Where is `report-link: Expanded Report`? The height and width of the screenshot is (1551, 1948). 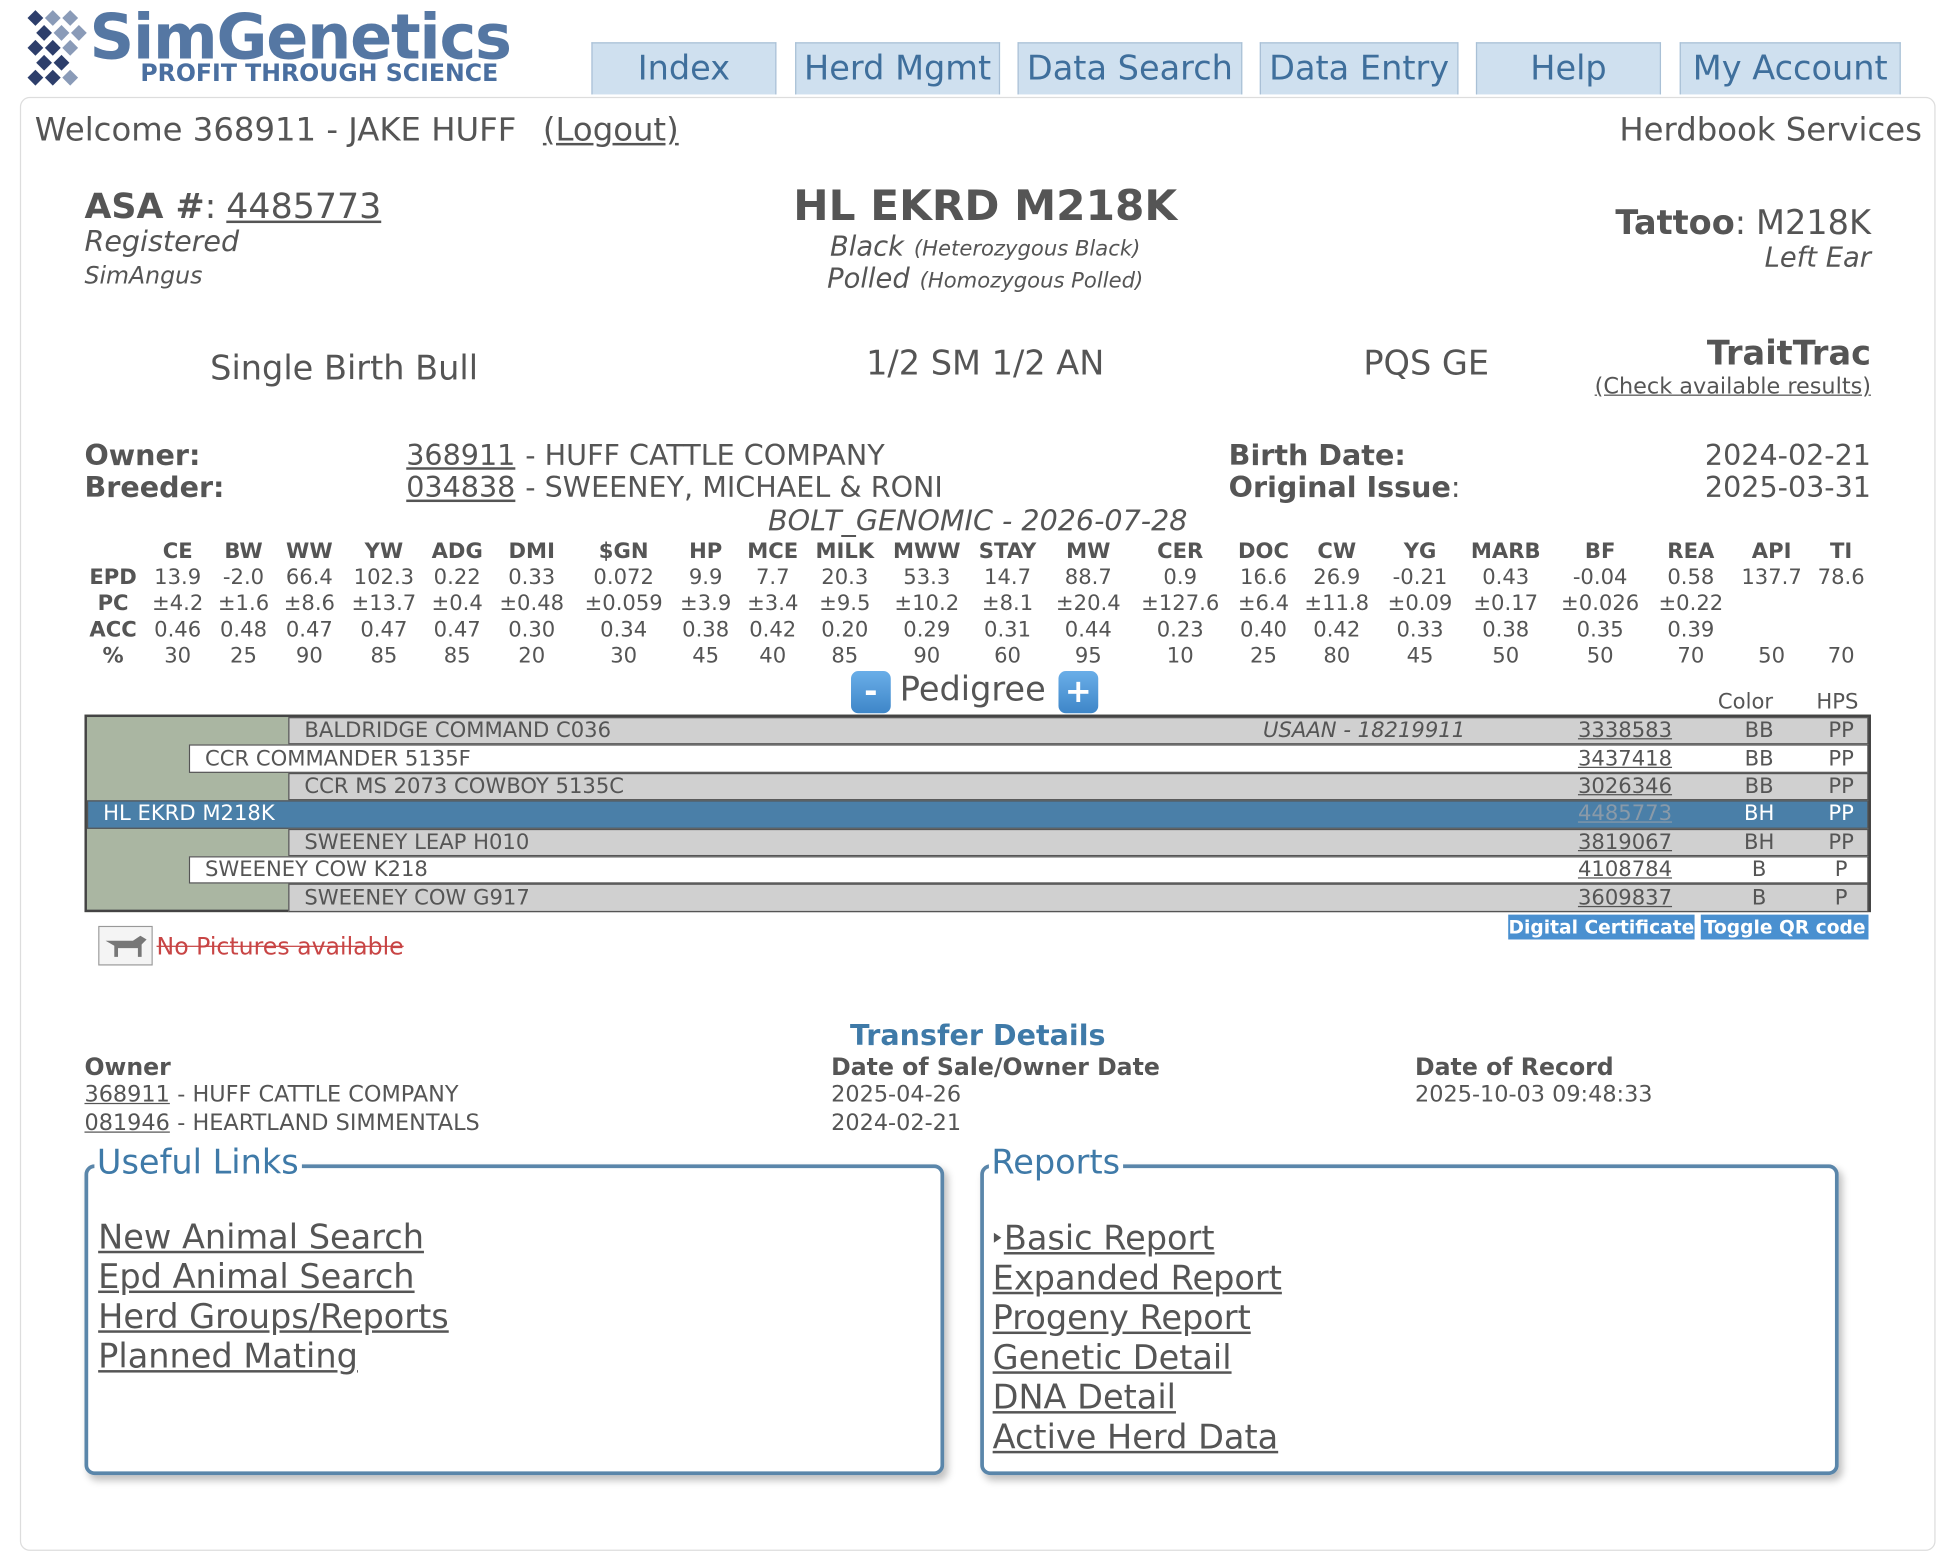 report-link: Expanded Report is located at coordinates (1137, 1279).